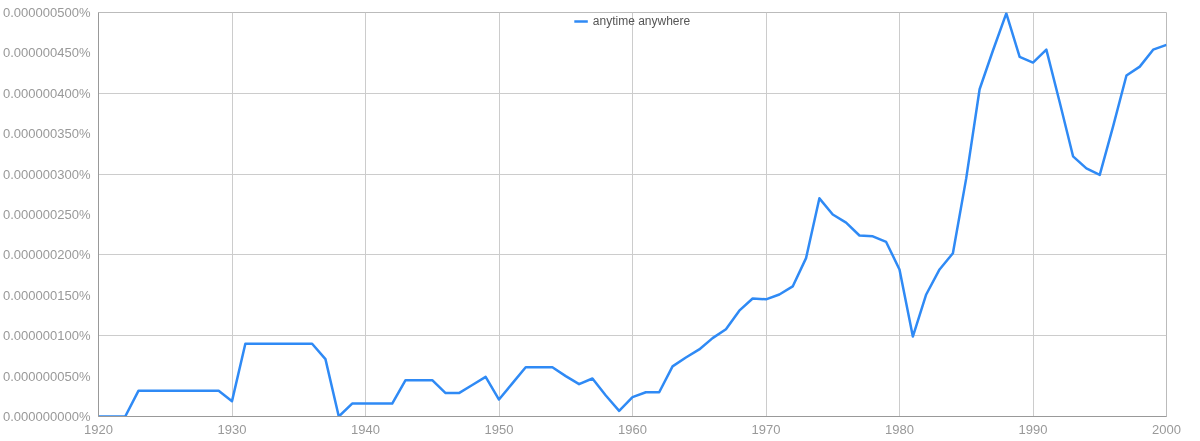  I want to click on x-tick-label: 1940, so click(365, 429).